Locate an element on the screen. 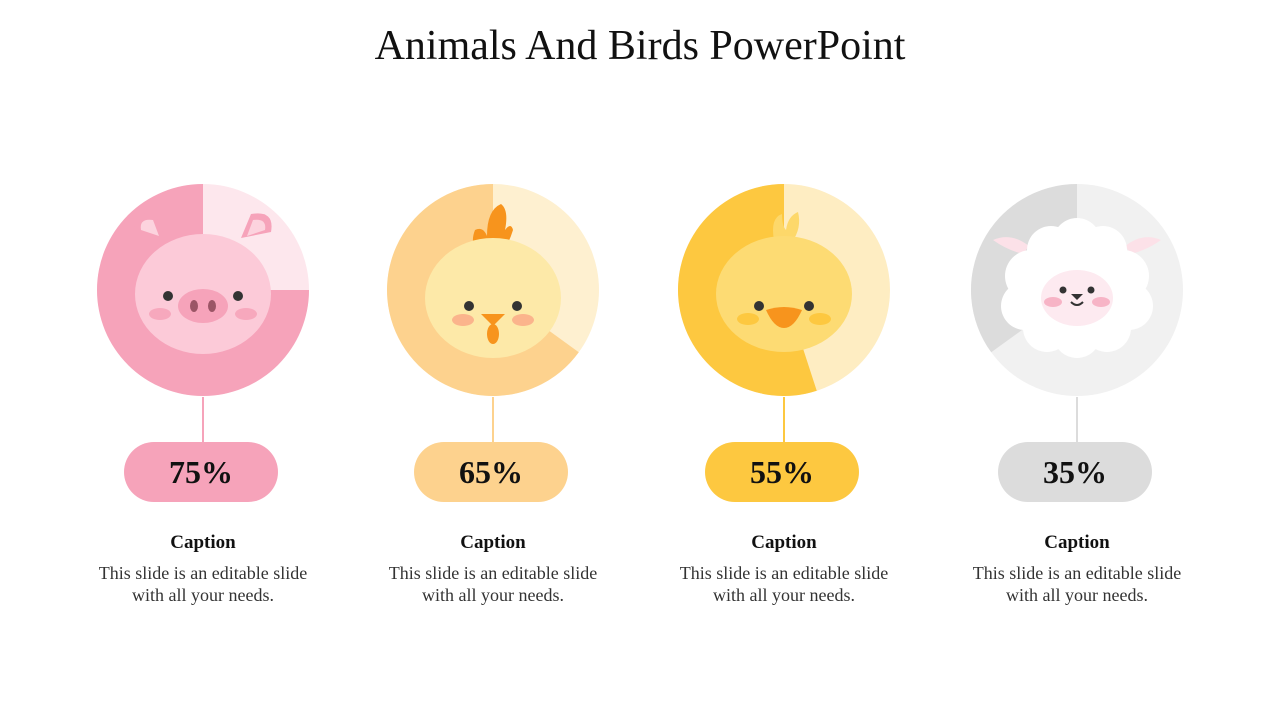 Image resolution: width=1280 pixels, height=720 pixels. sheep-icon is located at coordinates (1077, 288).